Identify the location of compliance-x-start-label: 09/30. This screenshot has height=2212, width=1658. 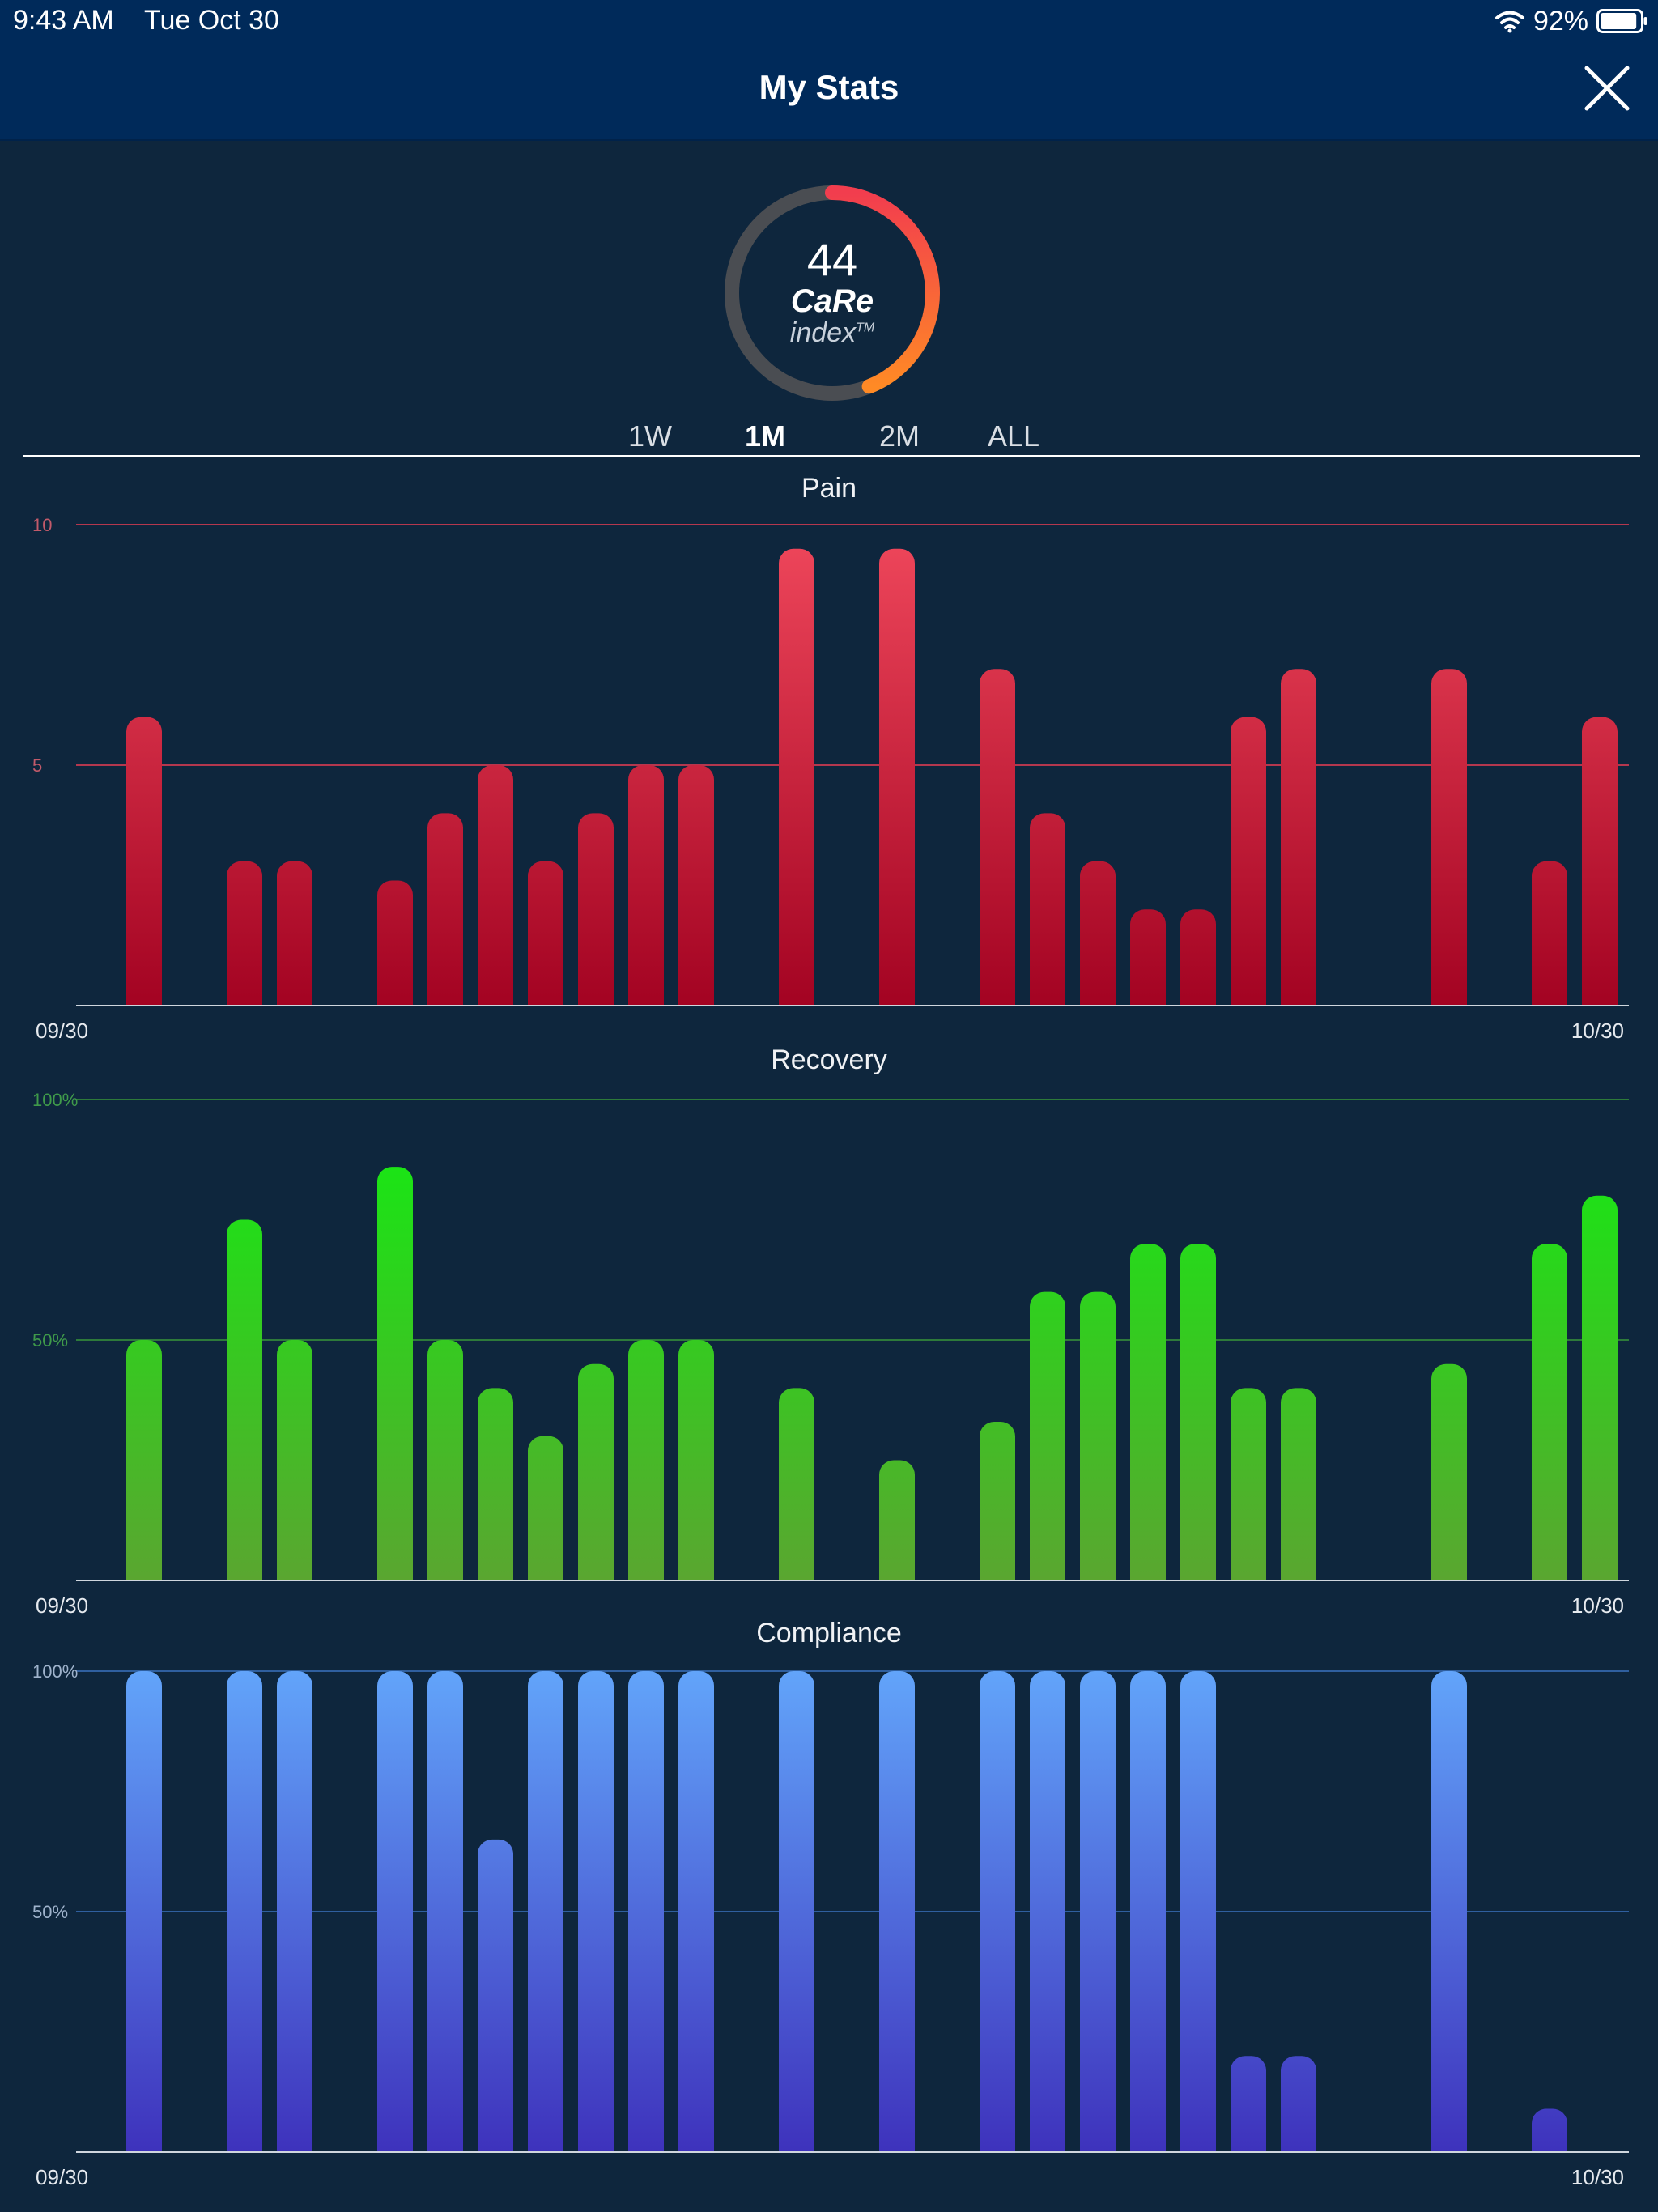
(62, 2177).